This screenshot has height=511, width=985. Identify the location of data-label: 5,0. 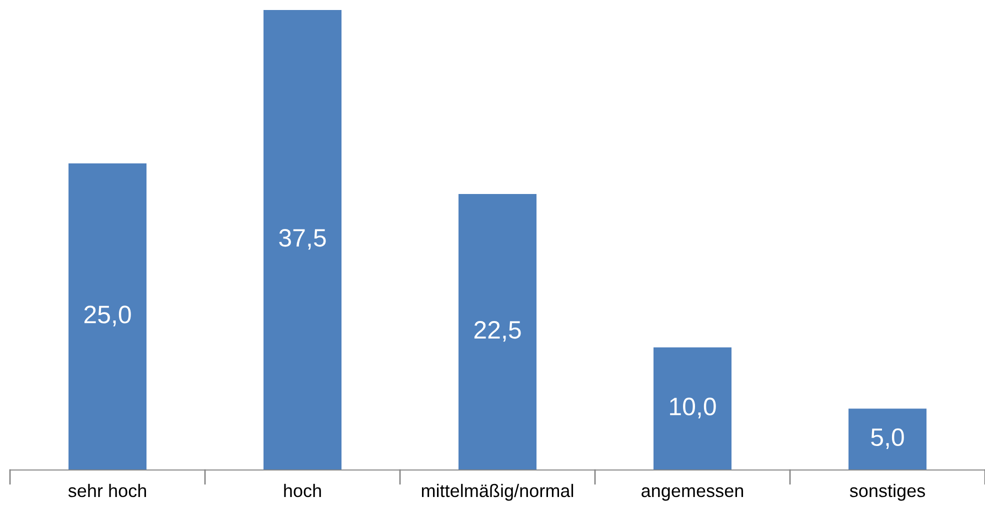
(887, 438).